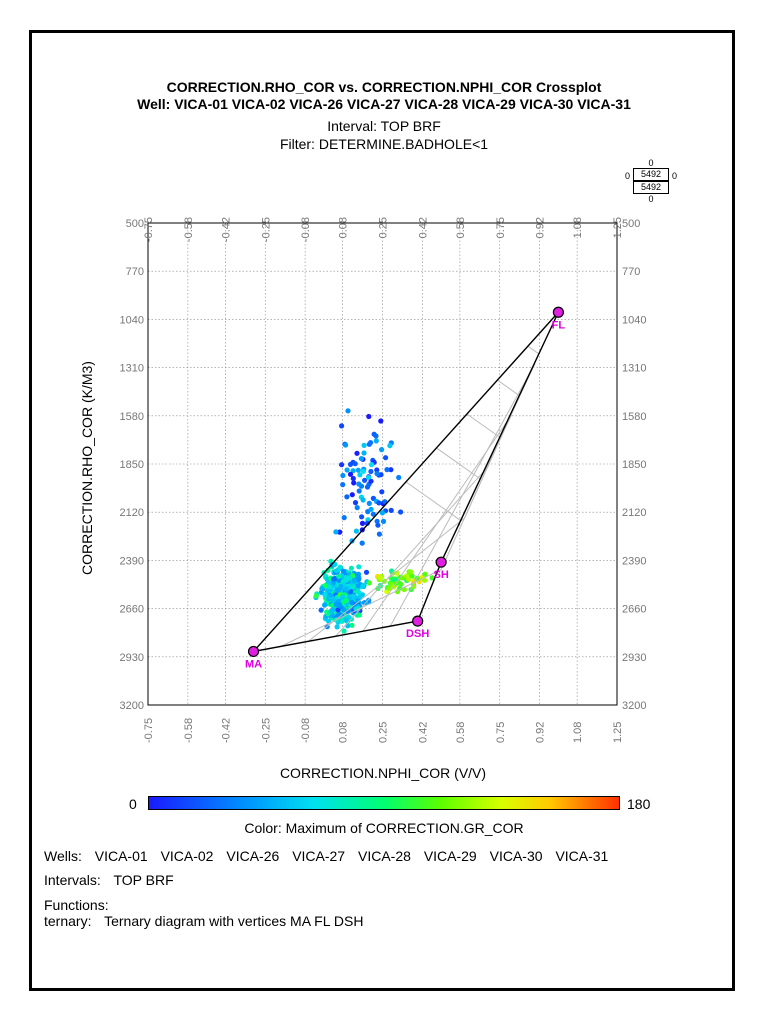 Image resolution: width=768 pixels, height=1024 pixels. Describe the element at coordinates (319, 856) in the screenshot. I see `well-item: VICA-27` at that location.